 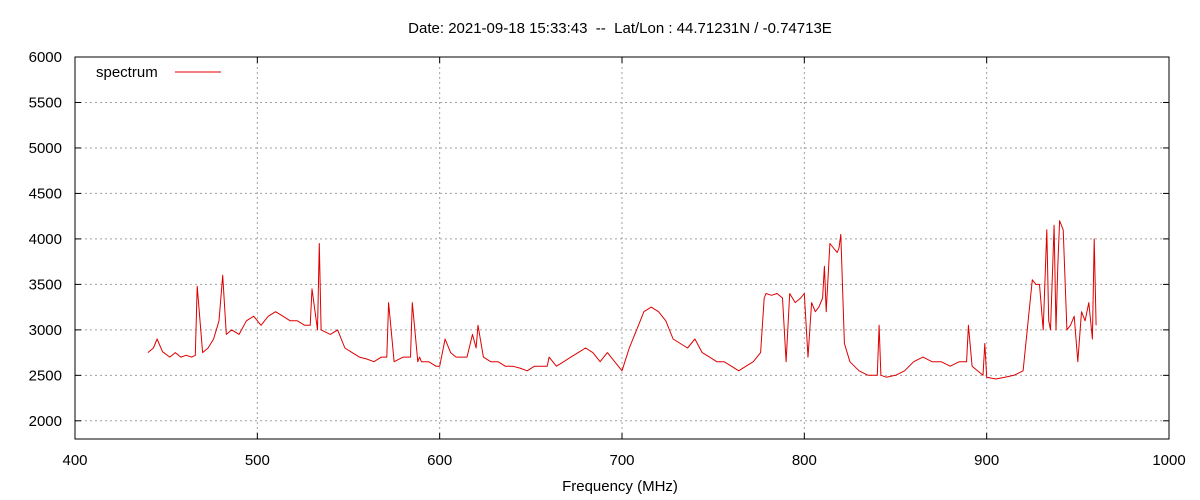 What do you see at coordinates (804, 460) in the screenshot?
I see `x-tick-label: 800` at bounding box center [804, 460].